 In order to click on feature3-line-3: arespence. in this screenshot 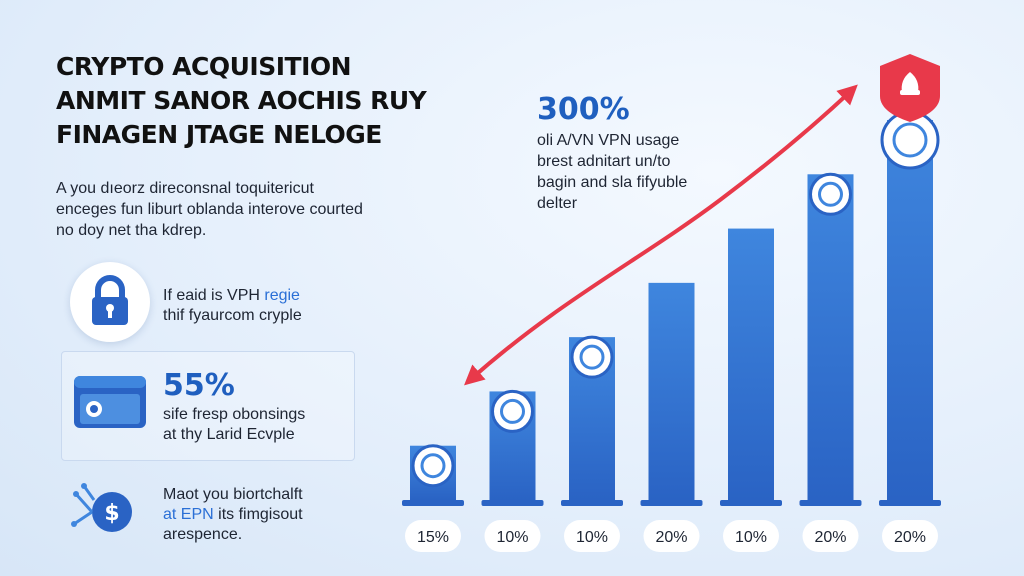, I will do `click(203, 534)`.